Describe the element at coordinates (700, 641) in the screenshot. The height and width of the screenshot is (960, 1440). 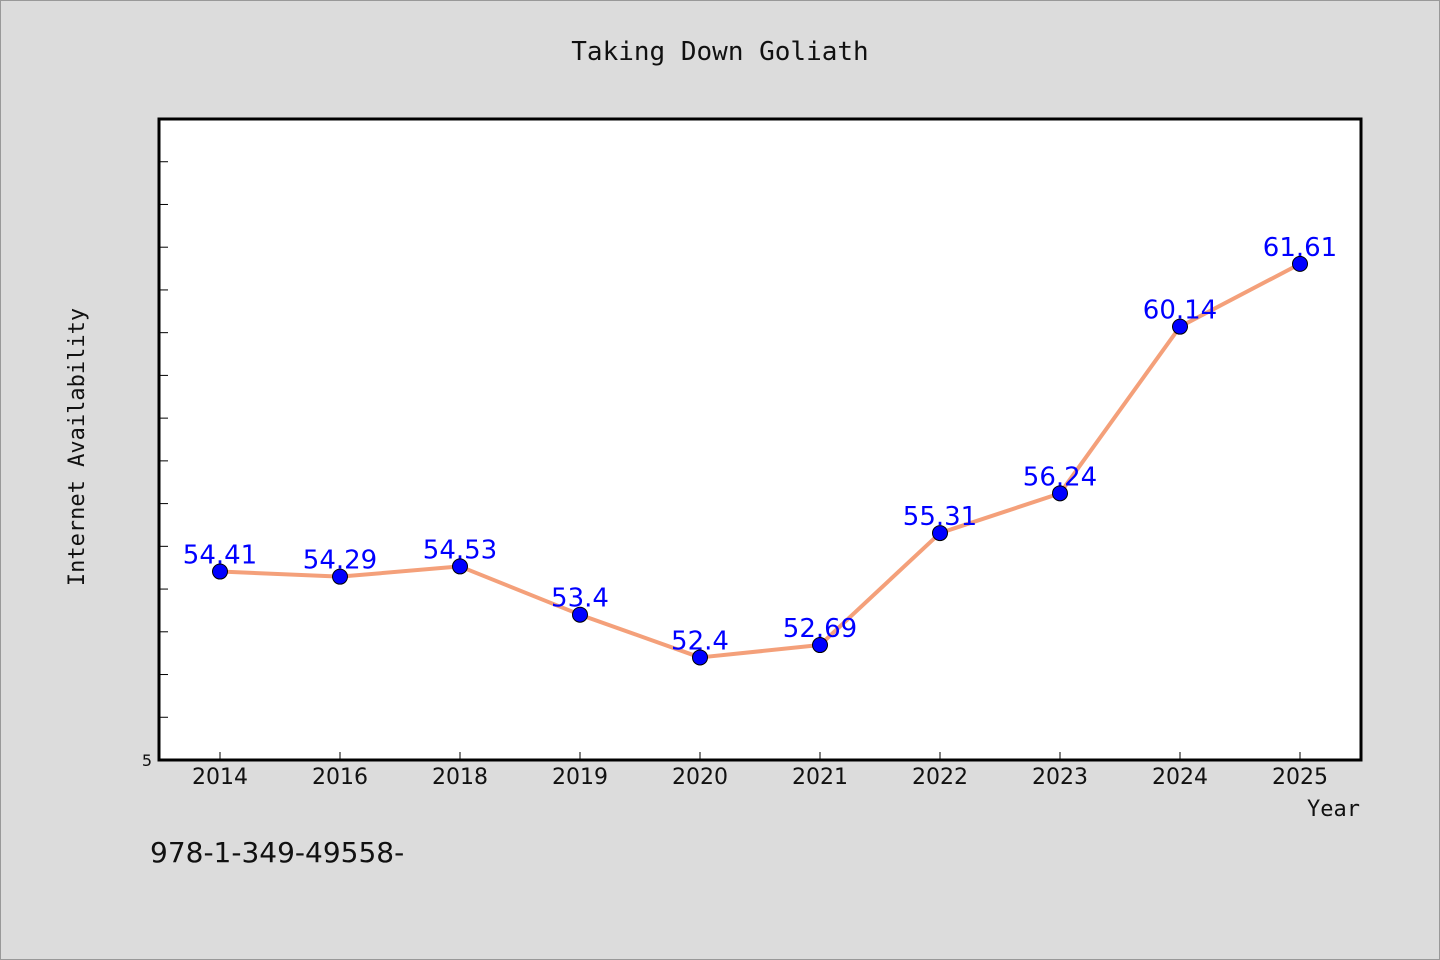
I see `data-label: 52.4` at that location.